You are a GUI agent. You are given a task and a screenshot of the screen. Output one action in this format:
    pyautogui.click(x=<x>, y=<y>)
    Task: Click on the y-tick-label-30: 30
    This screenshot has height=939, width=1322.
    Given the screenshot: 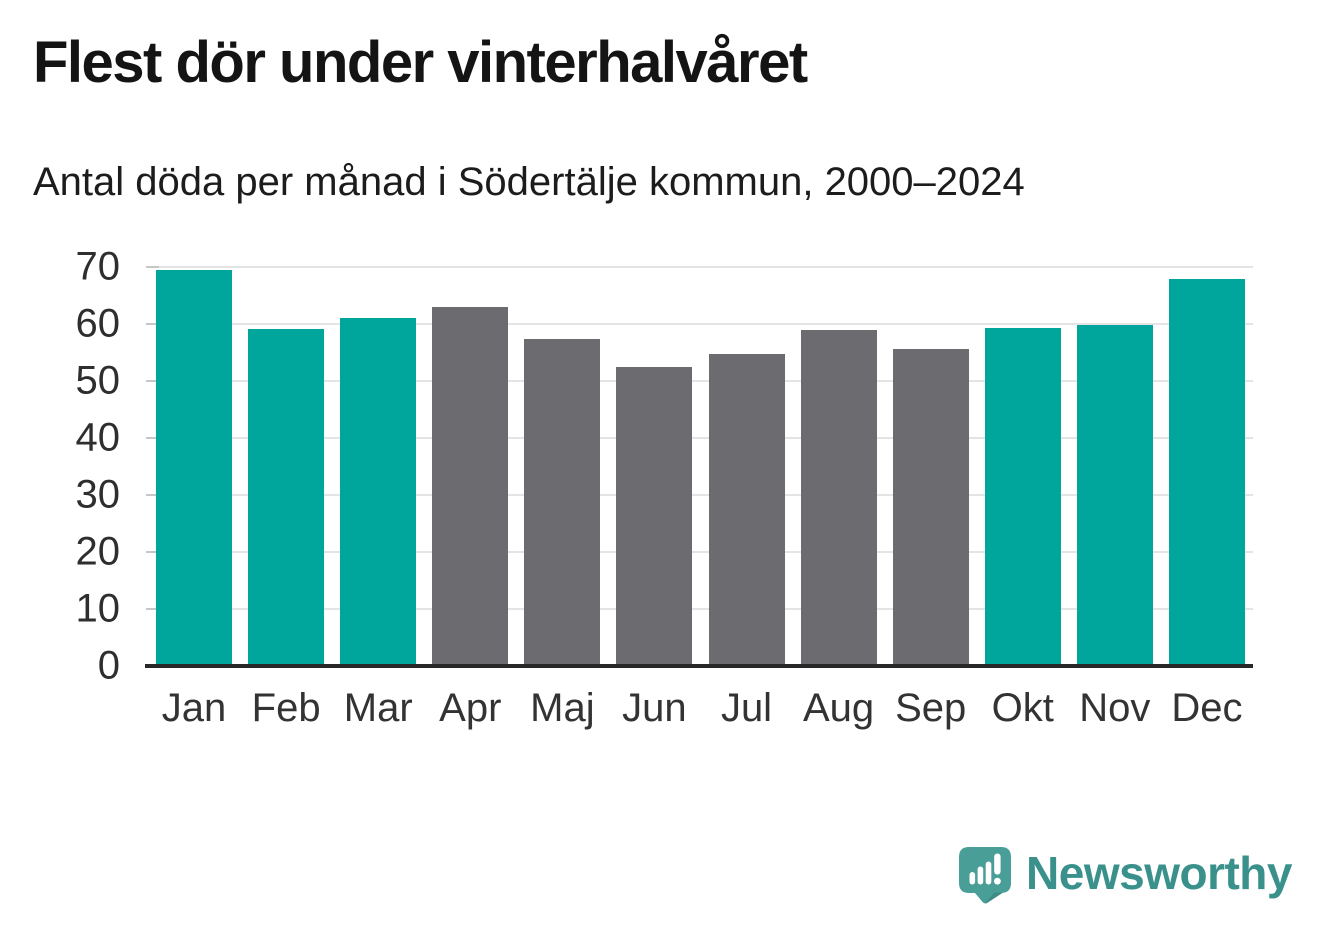 What is the action you would take?
    pyautogui.click(x=98, y=494)
    